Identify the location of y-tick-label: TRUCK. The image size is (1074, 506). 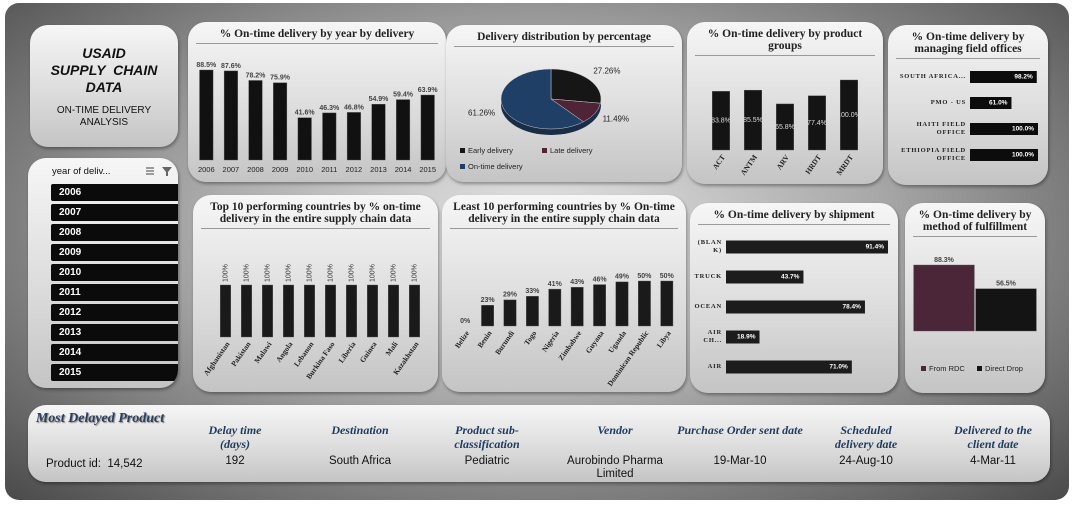
(708, 276).